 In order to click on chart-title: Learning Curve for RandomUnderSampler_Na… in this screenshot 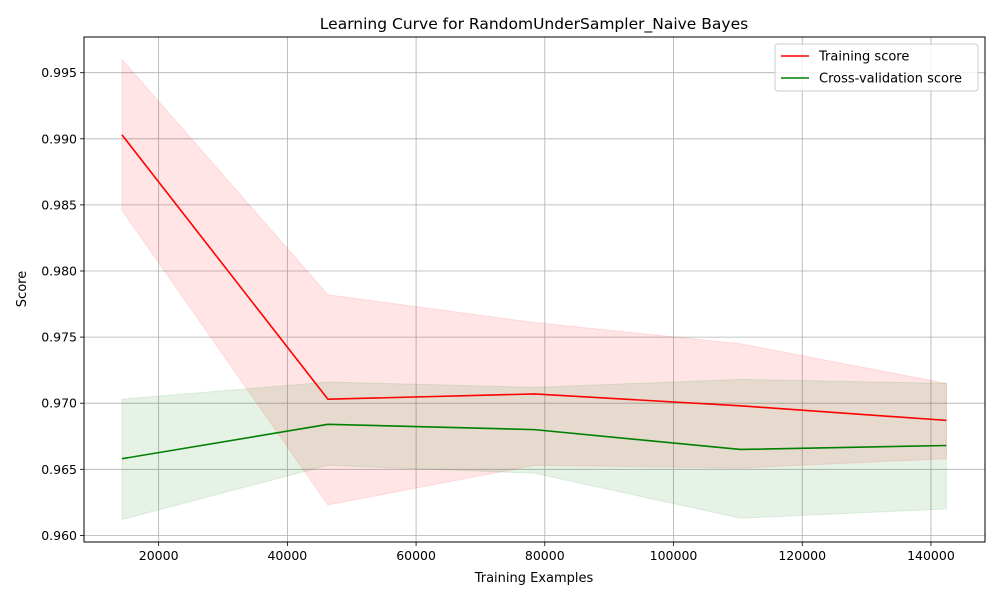, I will do `click(534, 24)`.